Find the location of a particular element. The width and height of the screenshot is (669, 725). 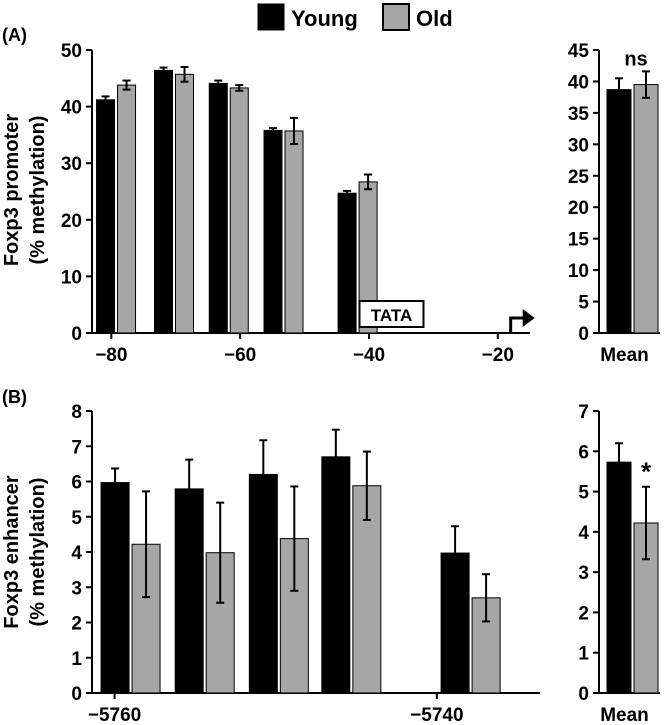

transcription-start-arrow is located at coordinates (517, 324).